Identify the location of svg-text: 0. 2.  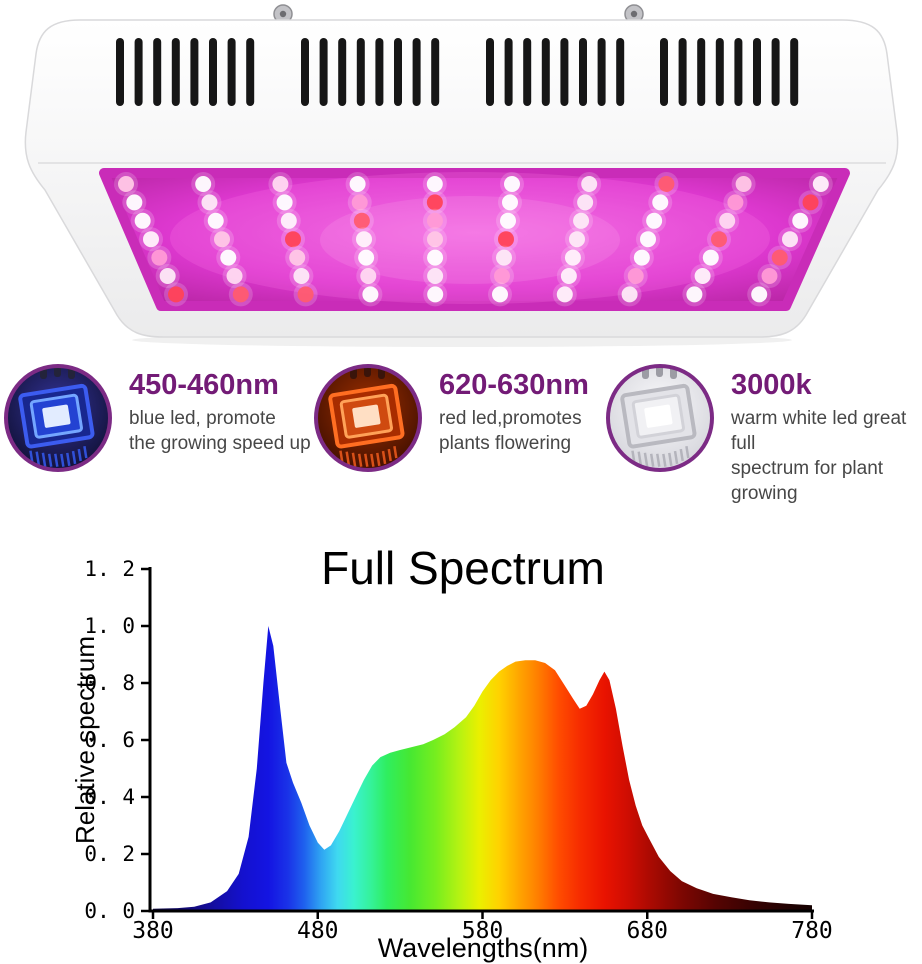
(109, 854).